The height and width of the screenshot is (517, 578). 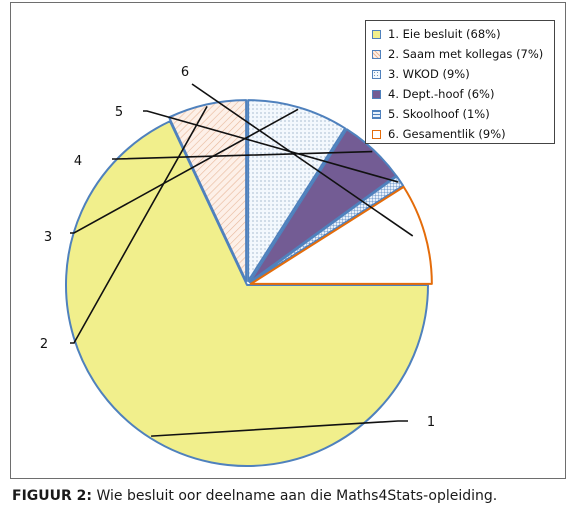 What do you see at coordinates (447, 134) in the screenshot?
I see `legend-label-6: 6. Gesamentlik (9%)` at bounding box center [447, 134].